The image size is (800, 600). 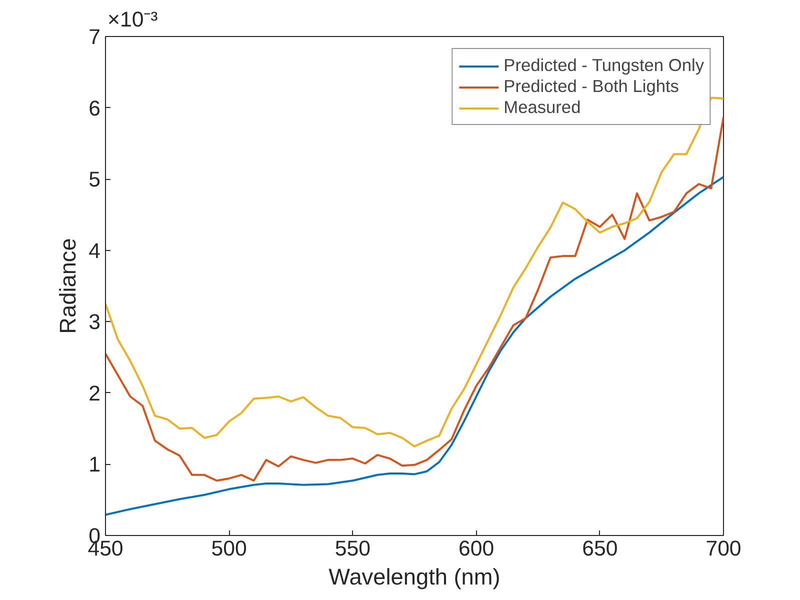 What do you see at coordinates (94, 180) in the screenshot?
I see `y-tick-label: 5` at bounding box center [94, 180].